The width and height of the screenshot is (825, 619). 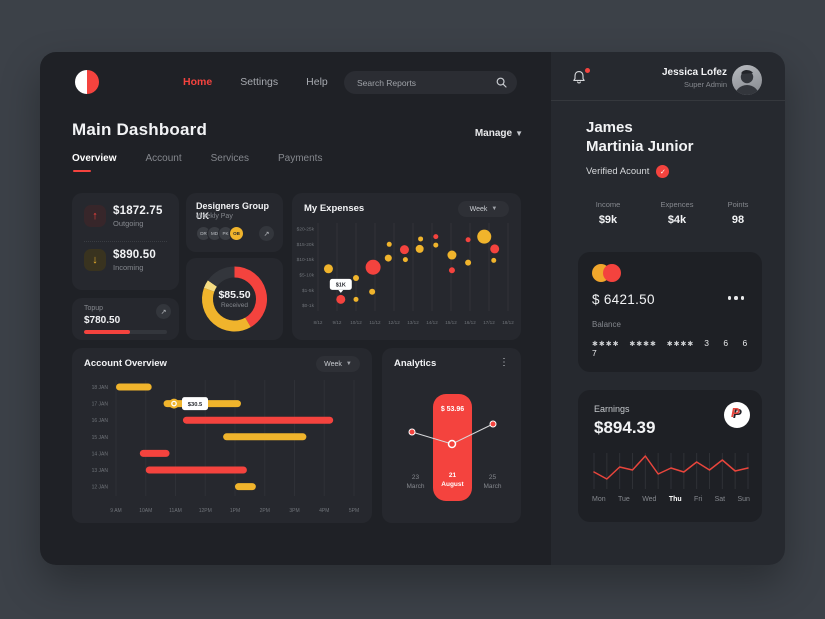 What do you see at coordinates (587, 70) in the screenshot?
I see `notification-dot` at bounding box center [587, 70].